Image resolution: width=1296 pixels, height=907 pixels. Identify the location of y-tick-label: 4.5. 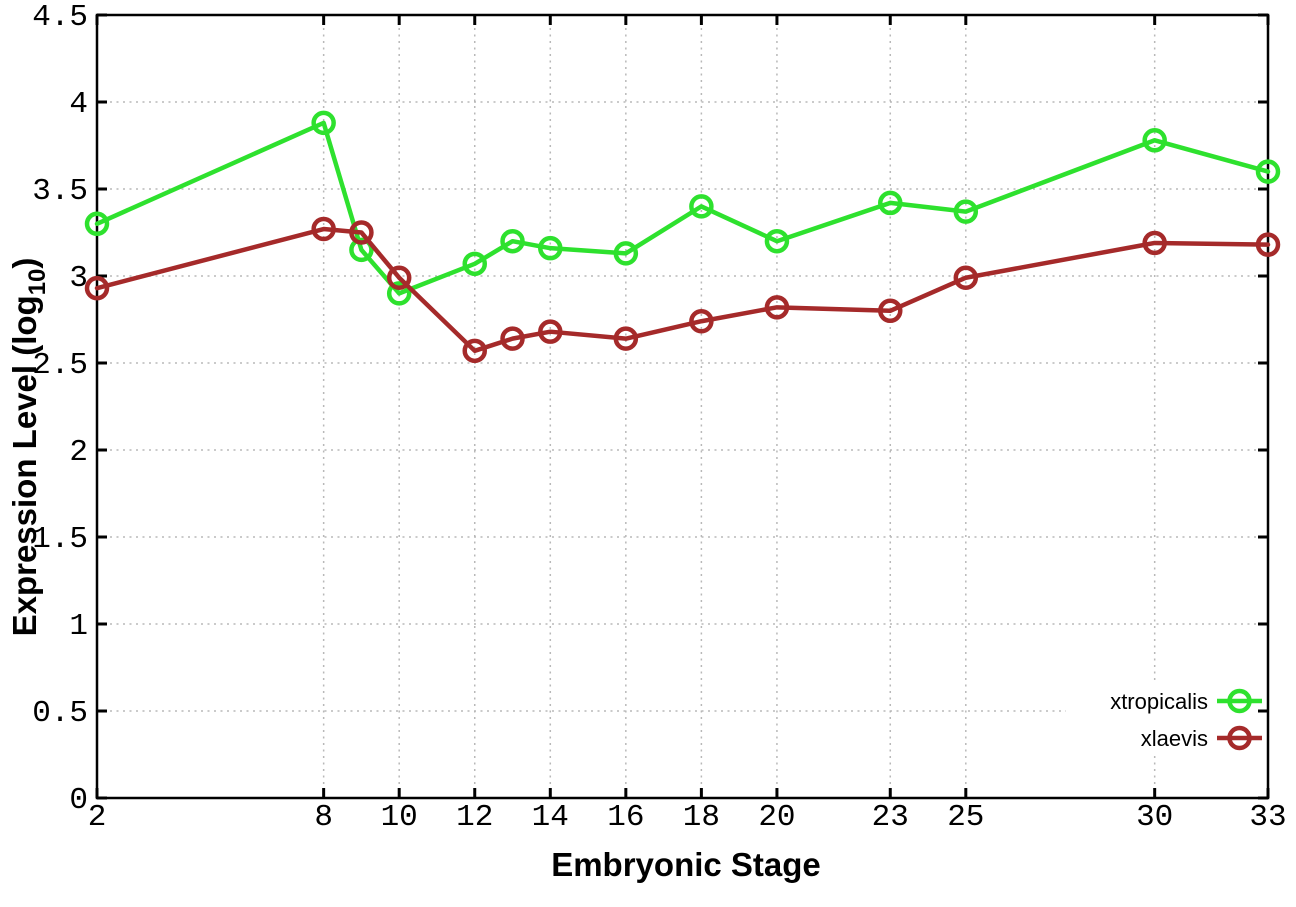
(60, 17).